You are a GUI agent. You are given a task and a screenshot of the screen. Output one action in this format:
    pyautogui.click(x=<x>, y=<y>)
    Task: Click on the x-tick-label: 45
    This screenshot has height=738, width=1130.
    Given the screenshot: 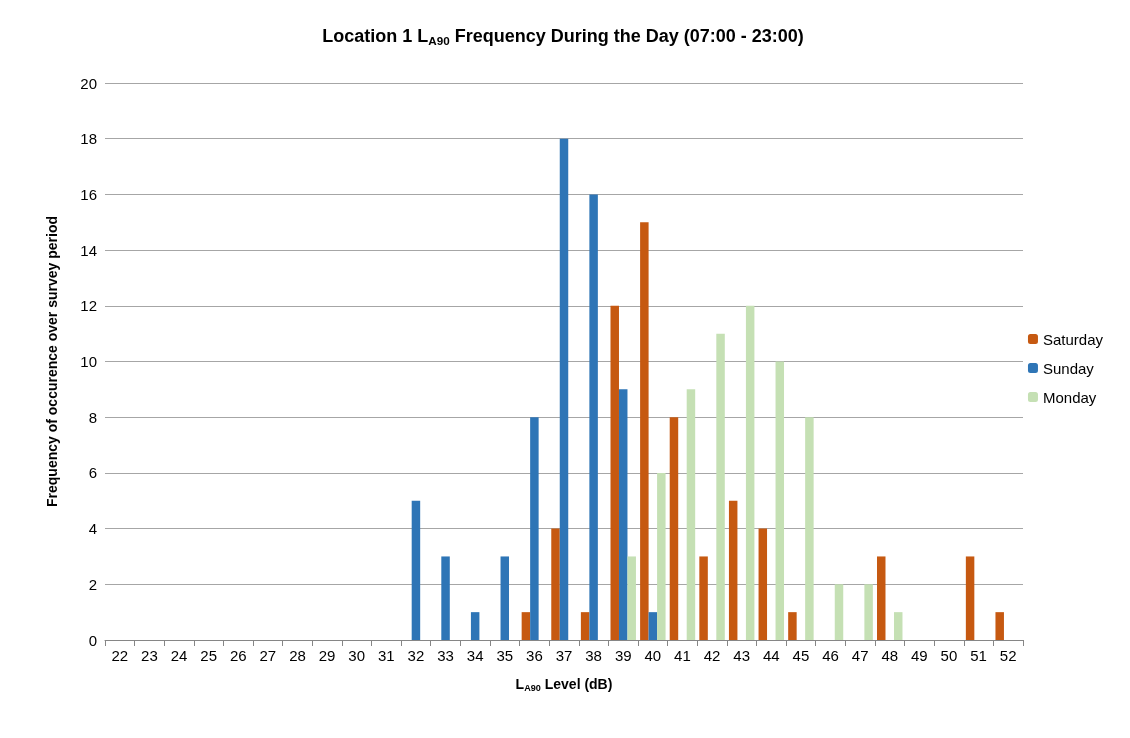 What is the action you would take?
    pyautogui.click(x=801, y=655)
    